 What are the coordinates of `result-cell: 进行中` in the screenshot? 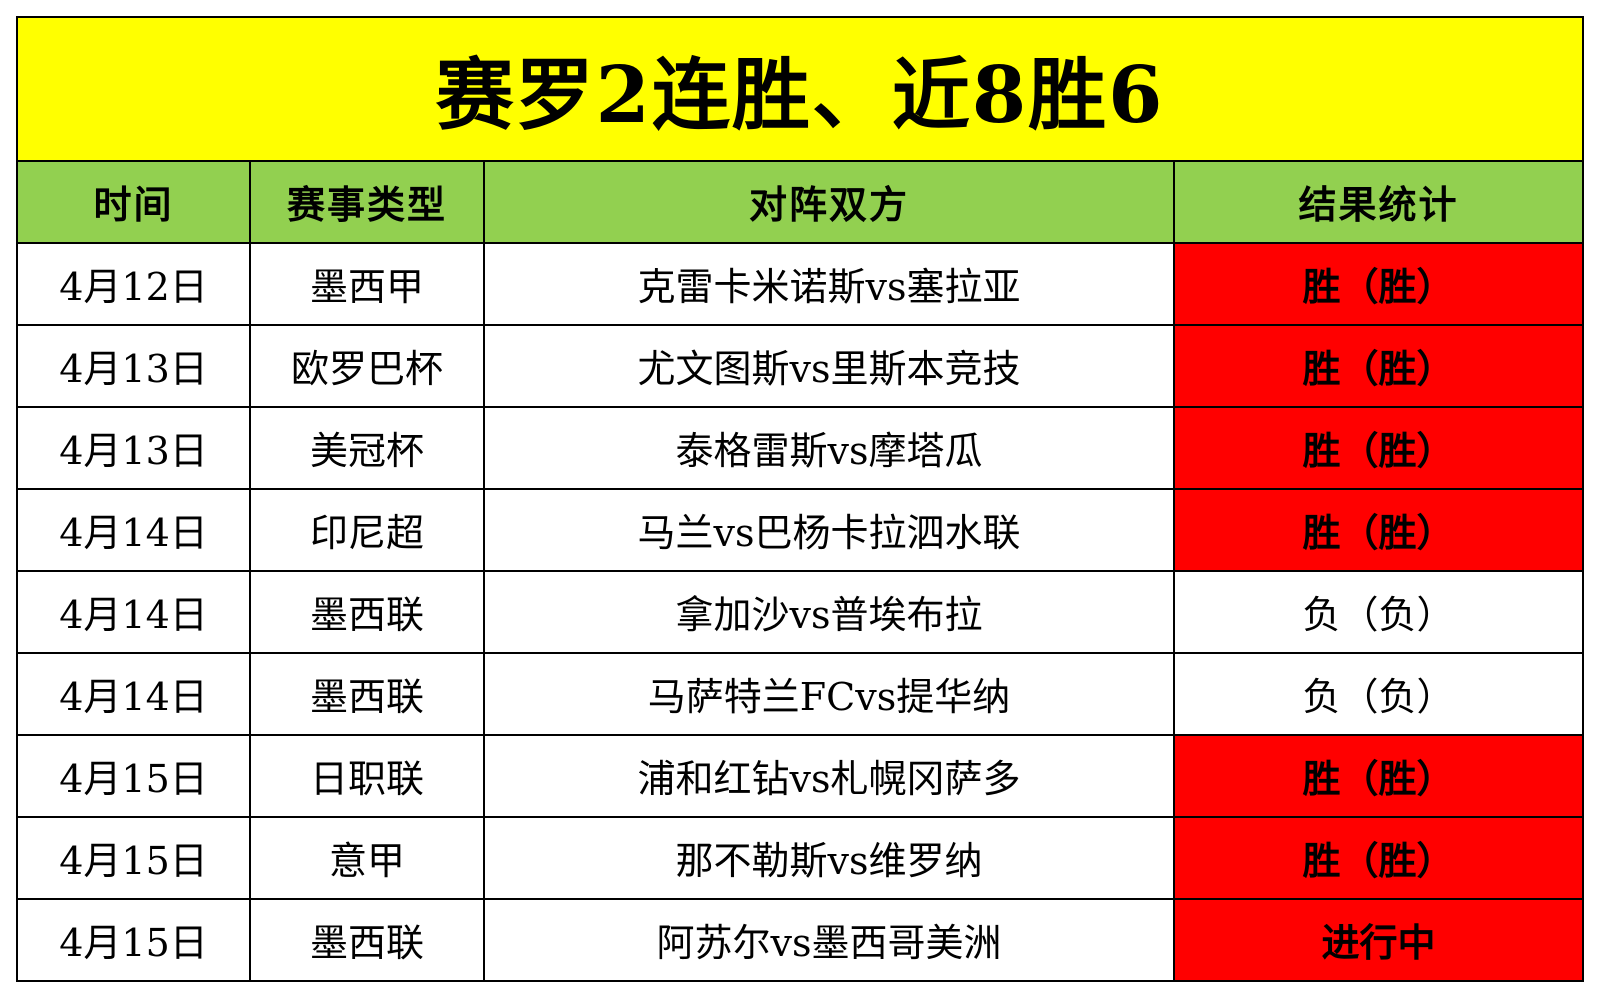 It's located at (1378, 940).